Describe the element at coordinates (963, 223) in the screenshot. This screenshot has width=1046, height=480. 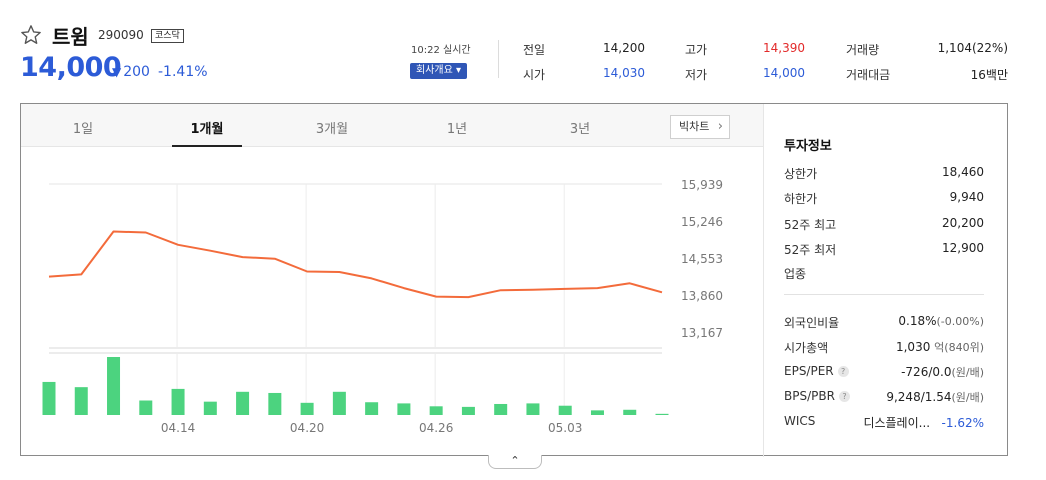
I see `high52-value: 20,200` at that location.